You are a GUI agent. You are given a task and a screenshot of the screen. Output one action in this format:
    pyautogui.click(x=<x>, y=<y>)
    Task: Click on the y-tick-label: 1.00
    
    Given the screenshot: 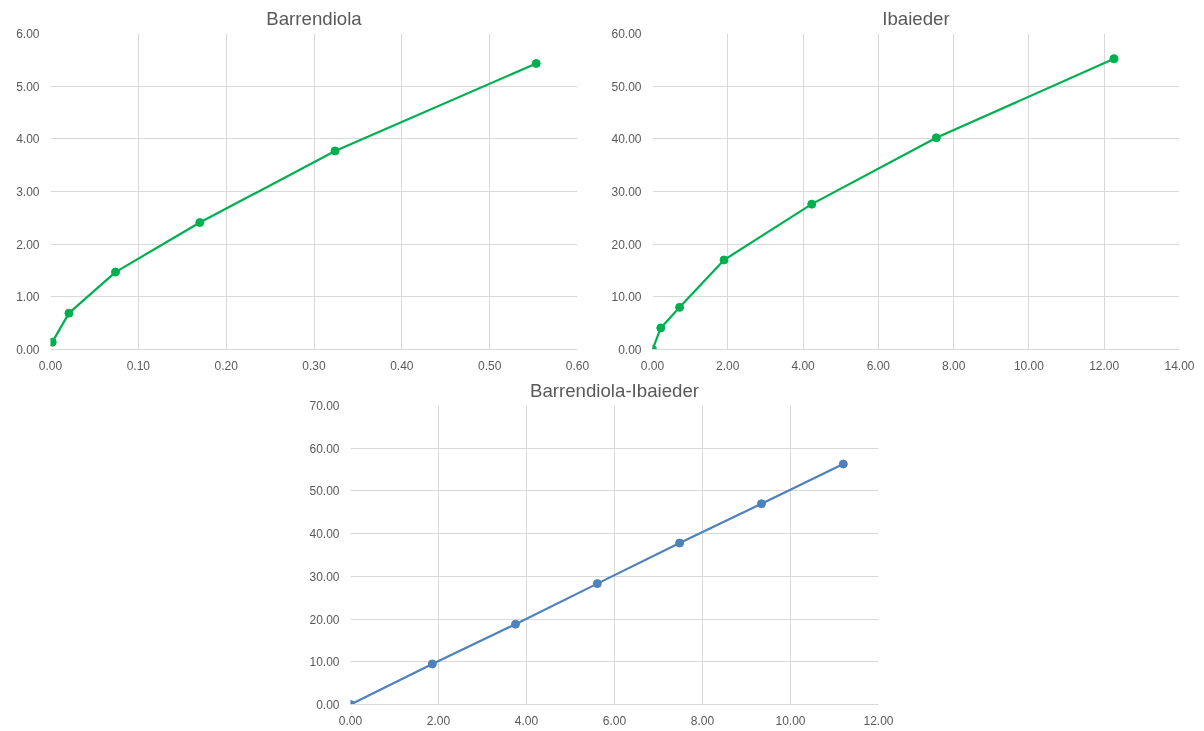 What is the action you would take?
    pyautogui.click(x=28, y=297)
    